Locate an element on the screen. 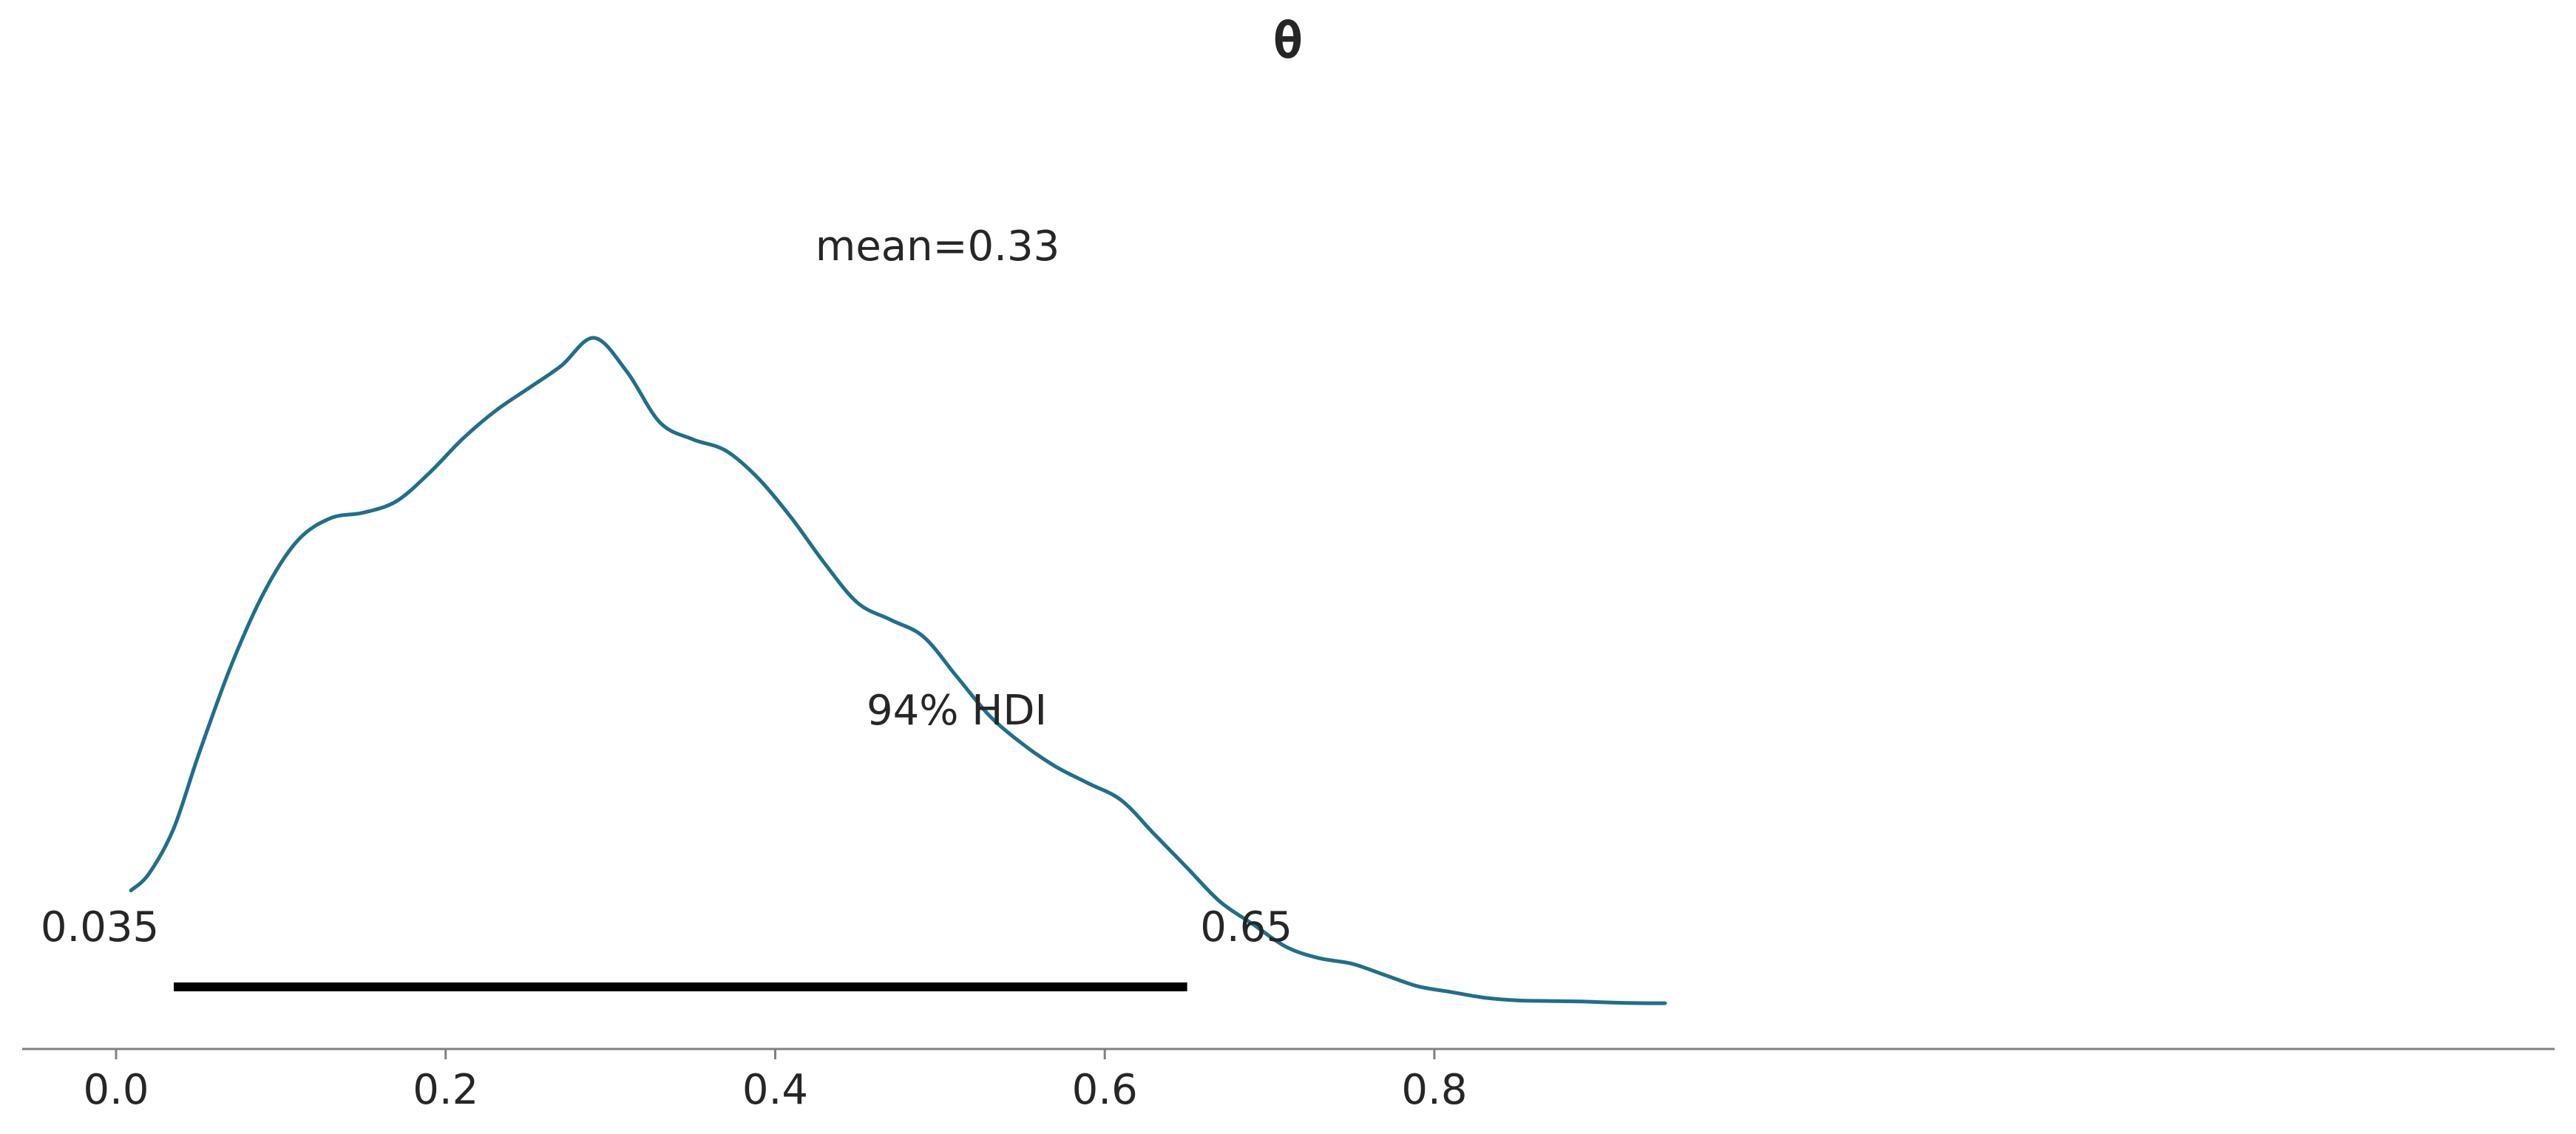 Image resolution: width=2576 pixels, height=1134 pixels. x-tick-label: 0.6 is located at coordinates (1105, 1090).